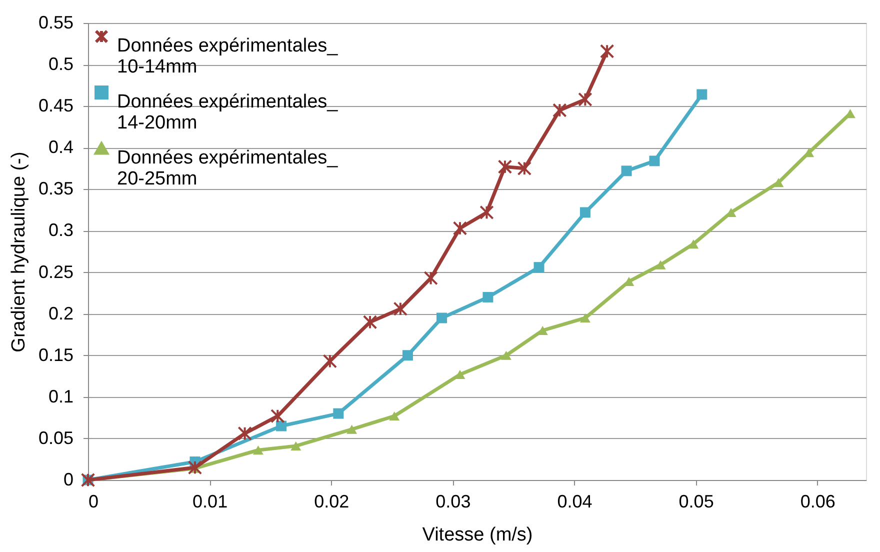 Image resolution: width=880 pixels, height=552 pixels. I want to click on legend-label: Données expérimentales_14-20mm, so click(227, 113).